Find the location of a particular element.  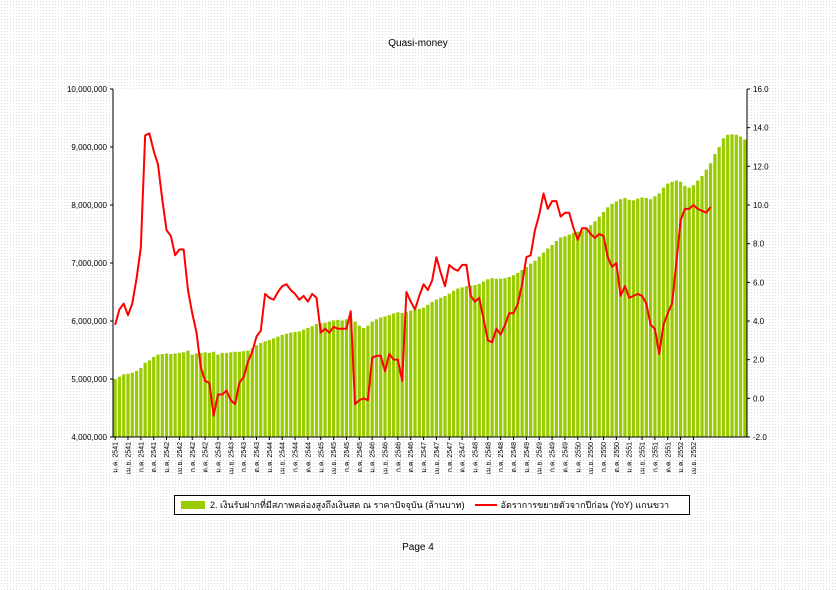

right-tick-label: 6.0 is located at coordinates (759, 282).